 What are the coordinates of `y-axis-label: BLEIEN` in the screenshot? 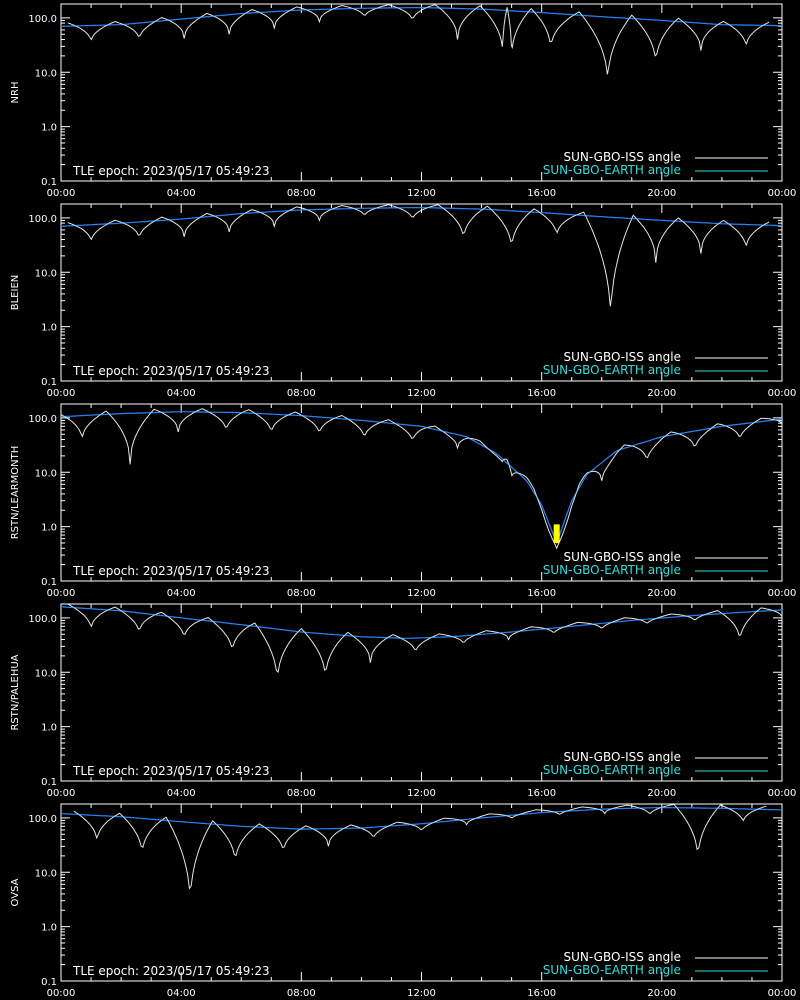 It's located at (15, 293).